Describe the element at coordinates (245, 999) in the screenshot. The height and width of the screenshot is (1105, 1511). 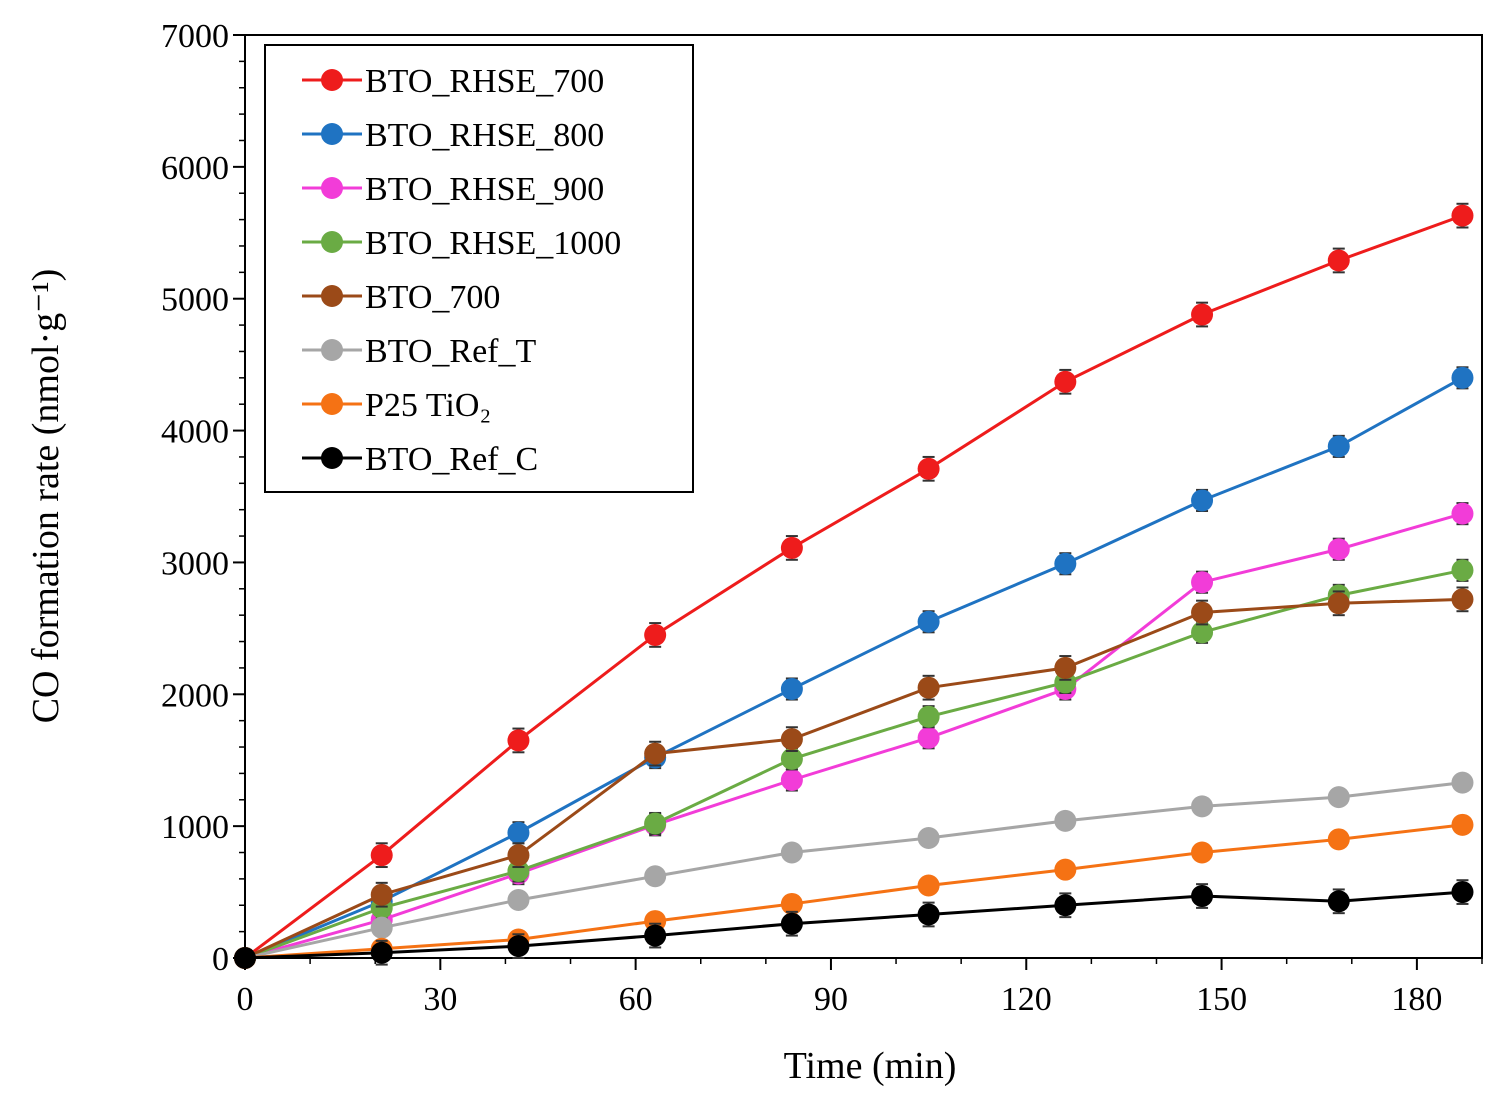
I see `x-tick-label: 0` at that location.